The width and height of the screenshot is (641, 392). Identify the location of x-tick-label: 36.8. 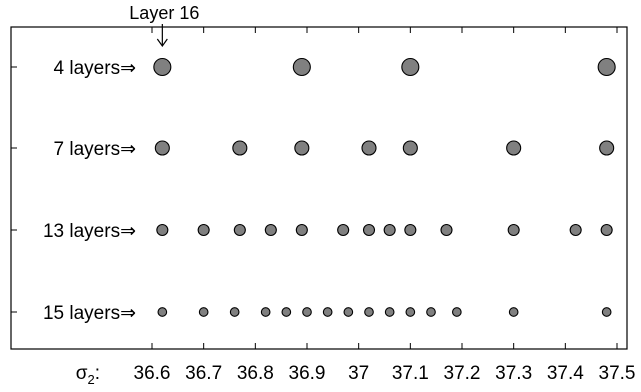
(255, 373).